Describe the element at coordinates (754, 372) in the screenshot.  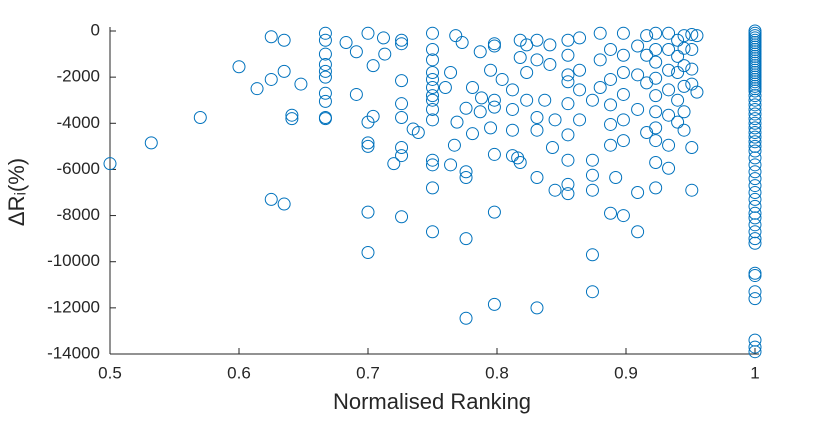
I see `x-tick-label: 1` at that location.